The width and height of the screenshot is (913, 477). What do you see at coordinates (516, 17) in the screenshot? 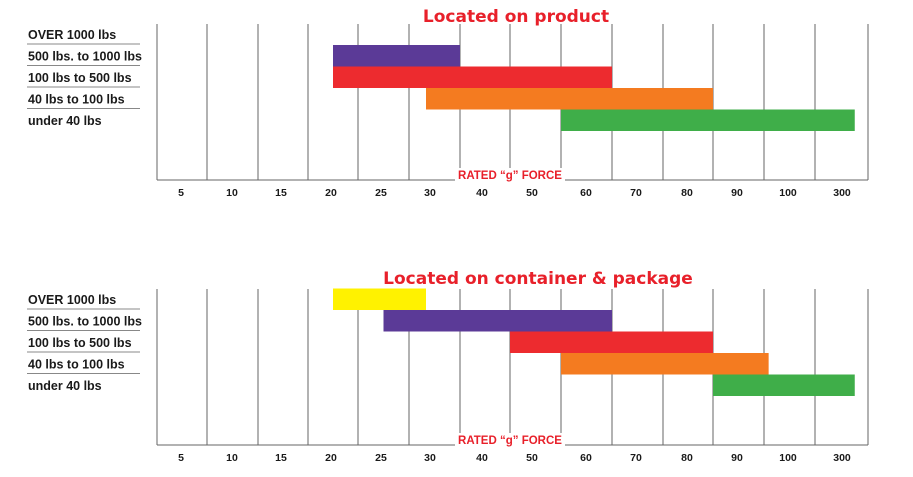
I see `chart-title: Located on product` at bounding box center [516, 17].